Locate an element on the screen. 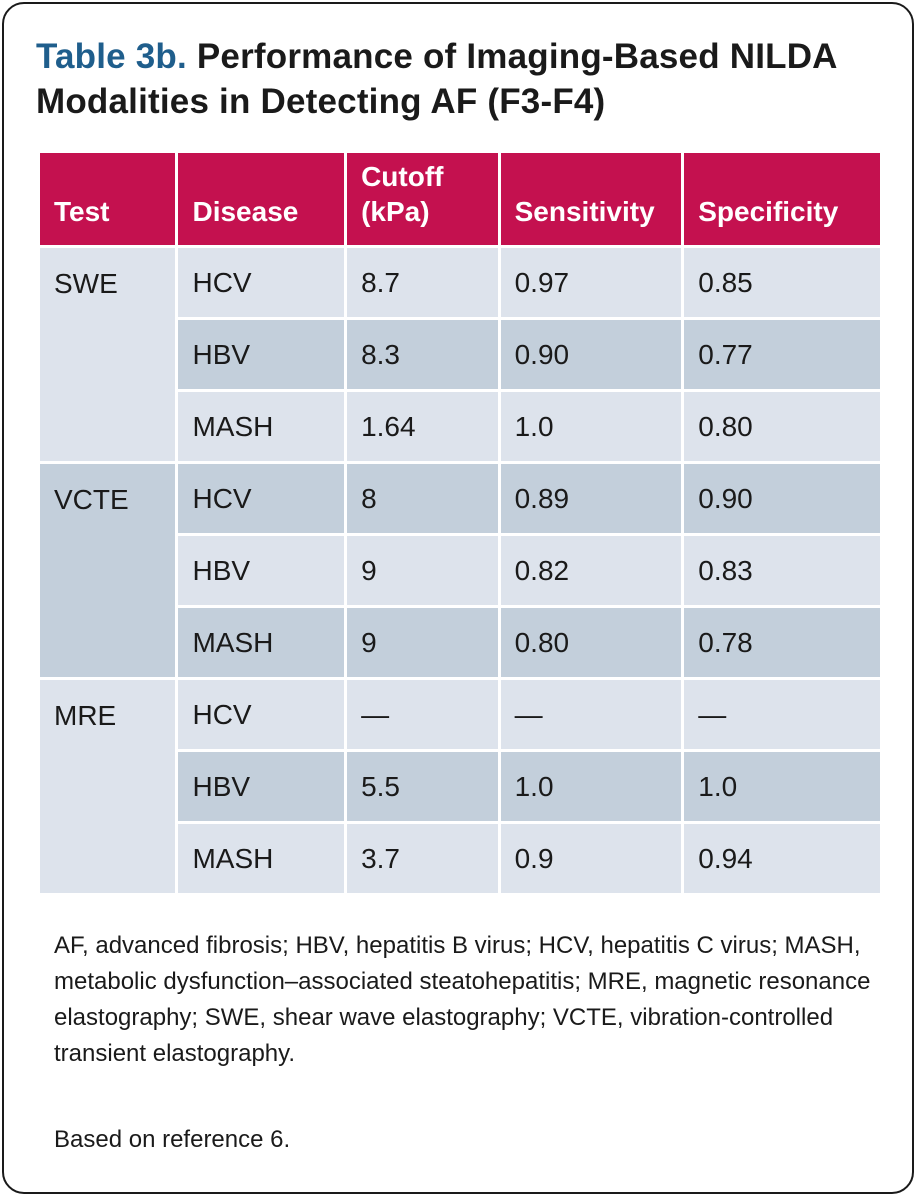  table-row: MASH 9 0.80 0.78 is located at coordinates (460, 642).